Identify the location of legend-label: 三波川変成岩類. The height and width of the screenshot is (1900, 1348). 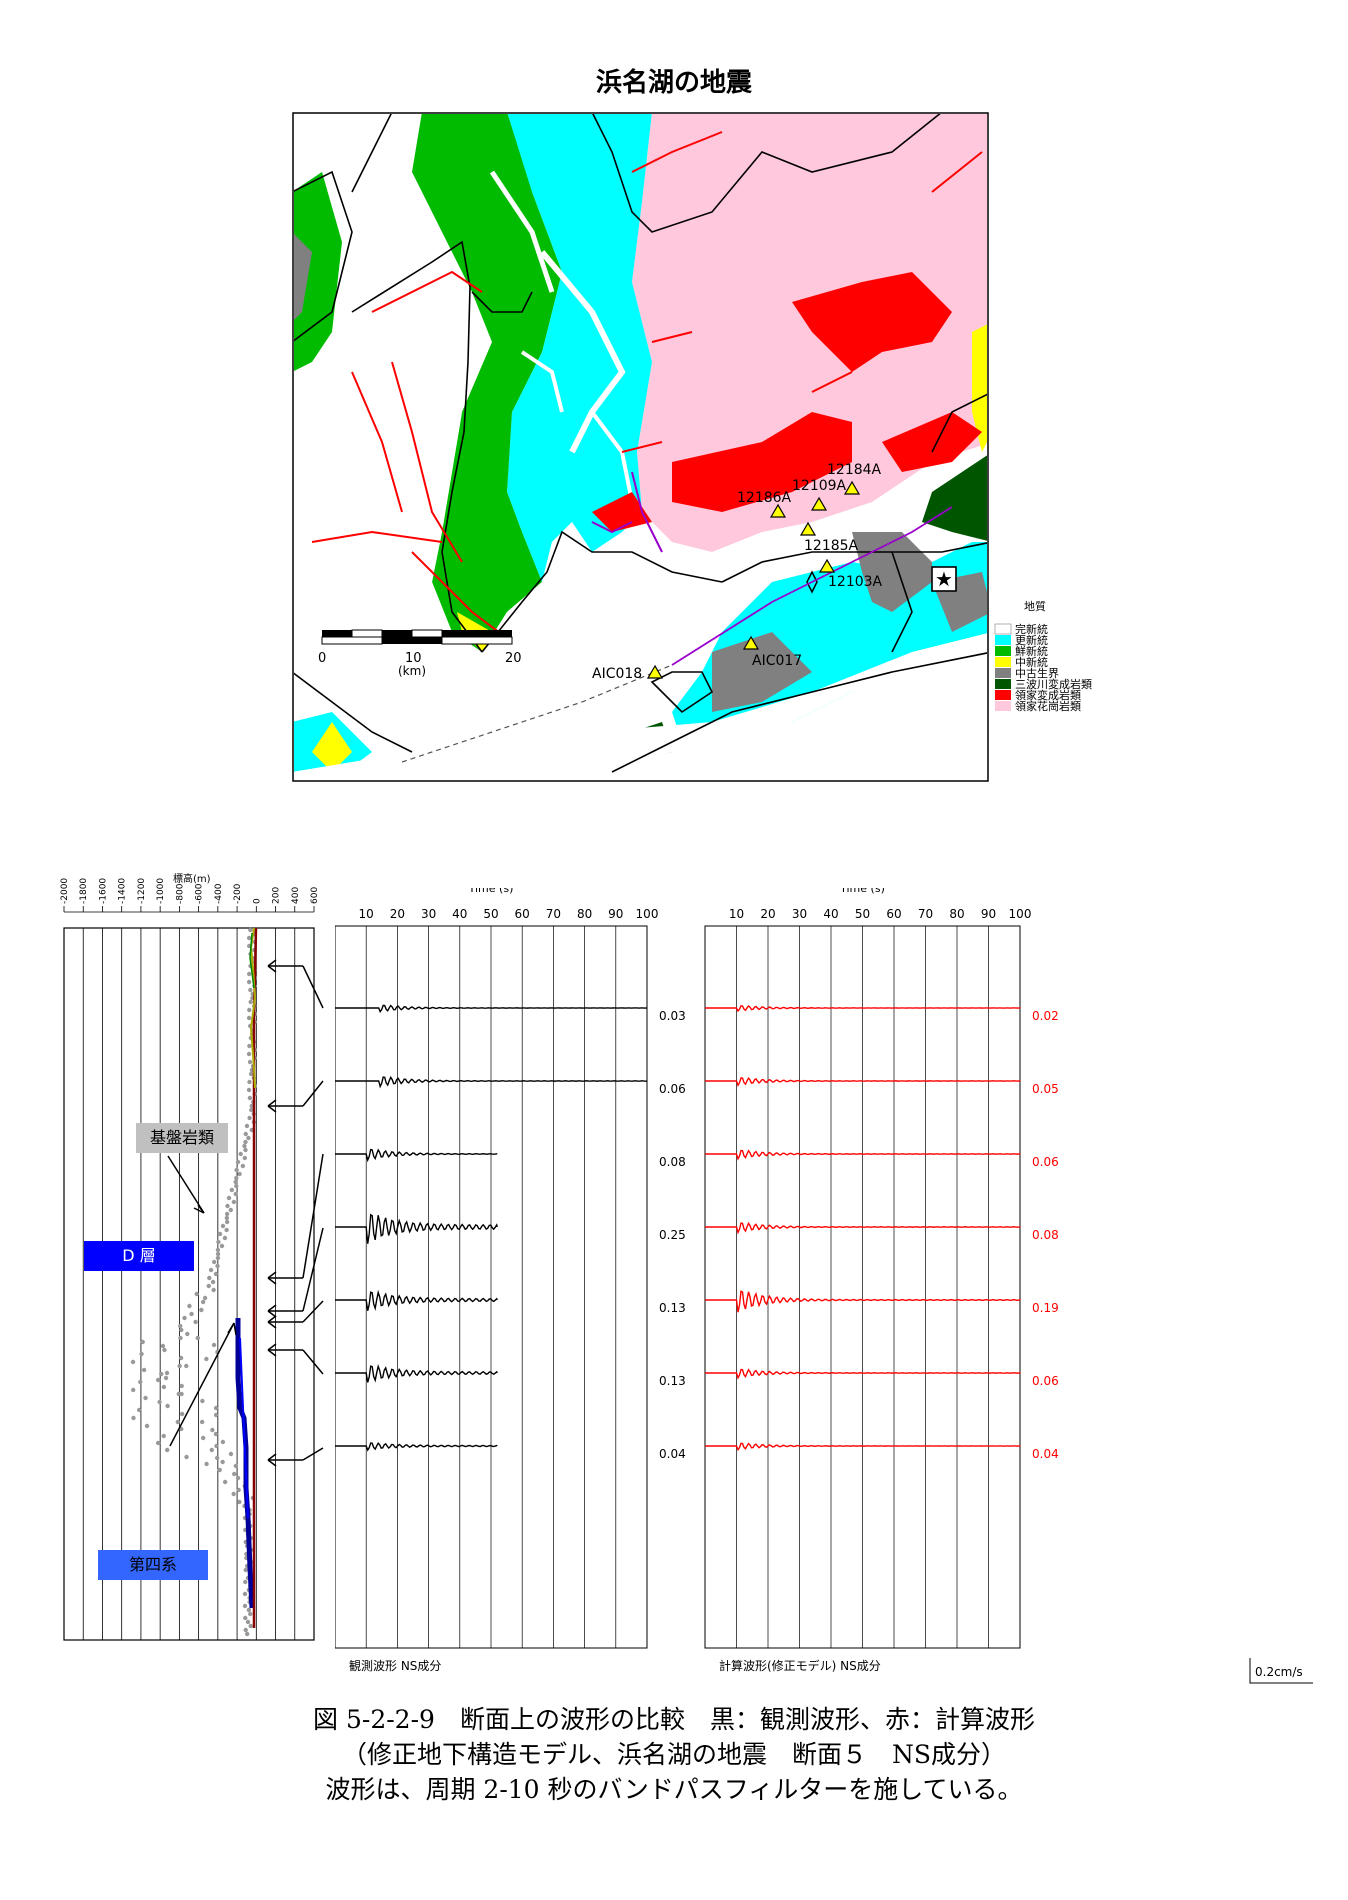
(1053, 684).